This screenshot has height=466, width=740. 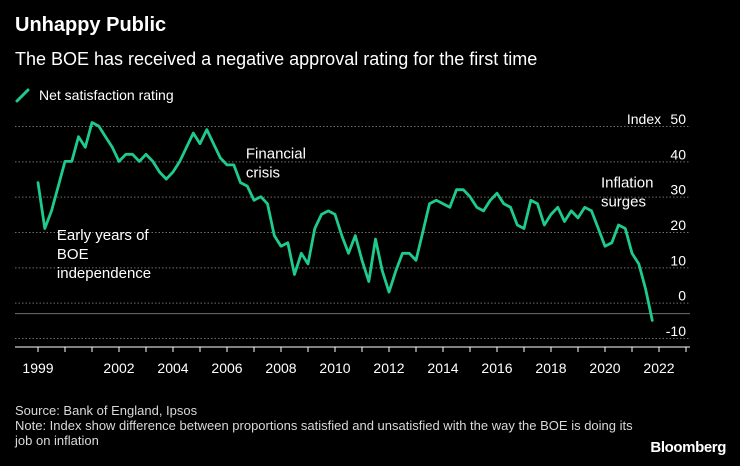 I want to click on annotation-line: surges, so click(x=623, y=202).